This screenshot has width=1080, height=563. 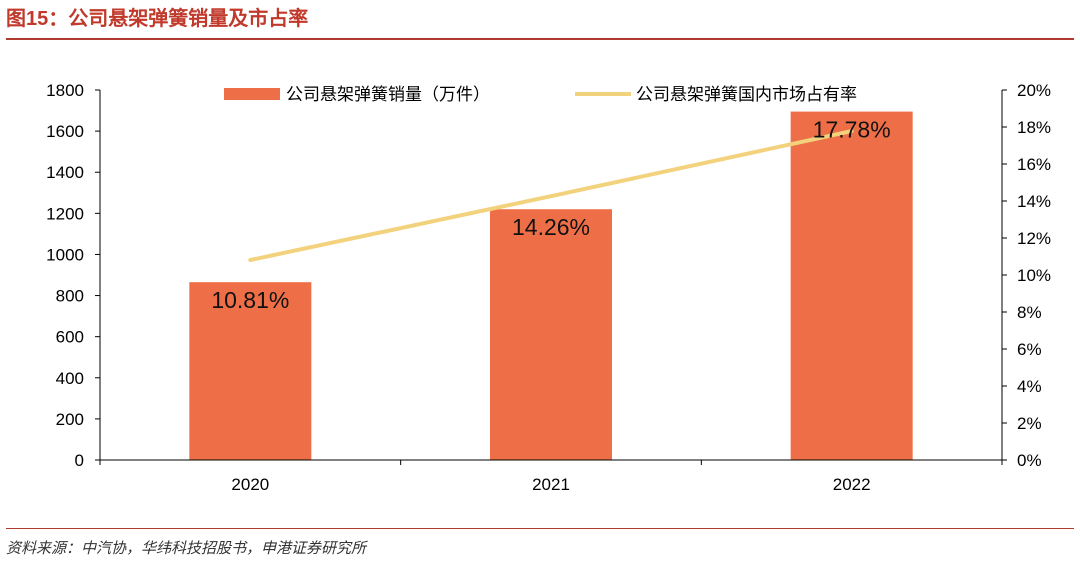 I want to click on footer-divider, so click(x=540, y=528).